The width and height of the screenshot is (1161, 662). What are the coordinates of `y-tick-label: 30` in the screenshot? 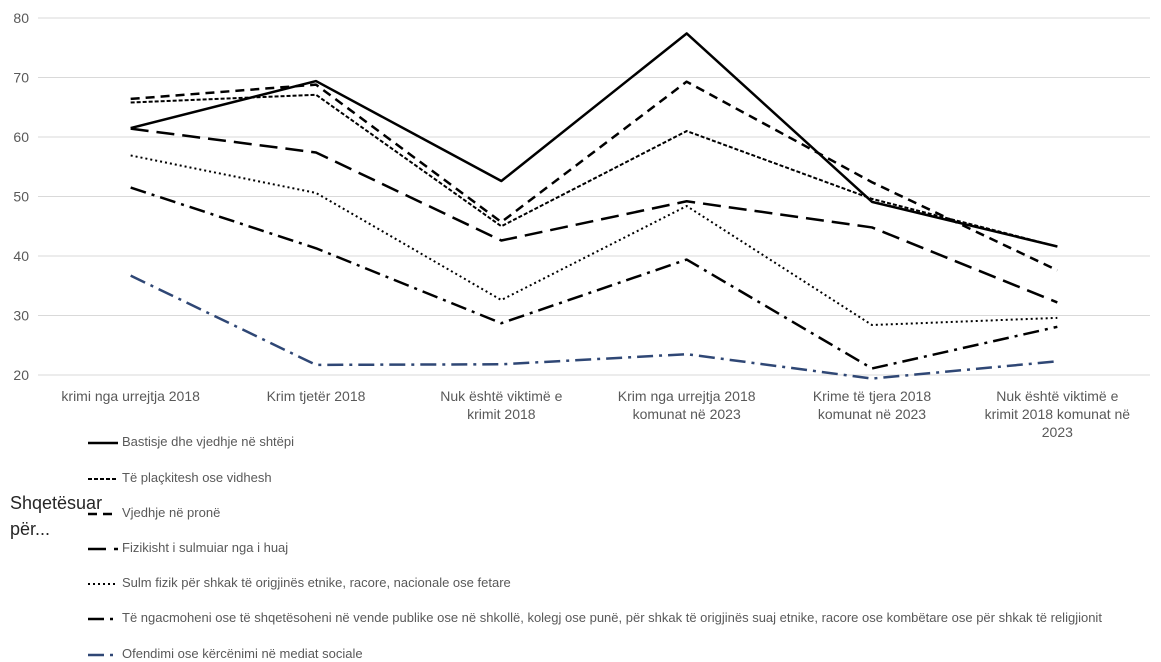 It's located at (21, 316).